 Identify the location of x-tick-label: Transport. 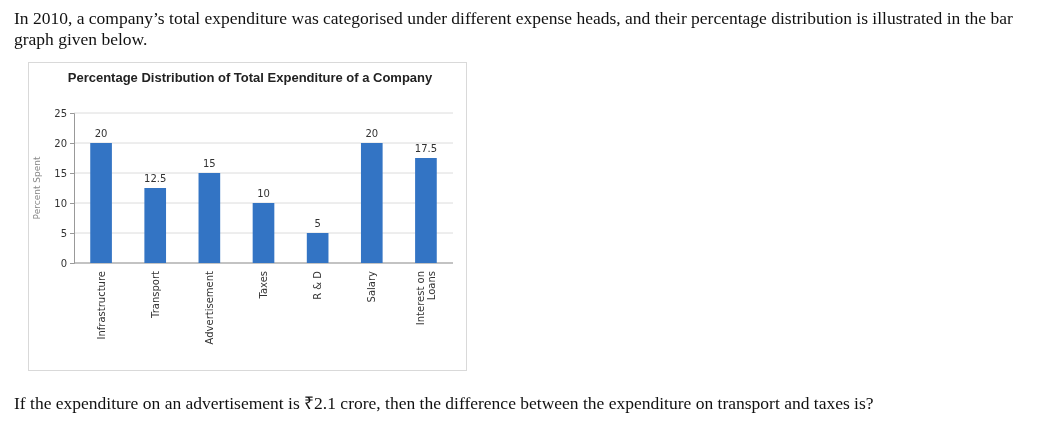
(155, 294).